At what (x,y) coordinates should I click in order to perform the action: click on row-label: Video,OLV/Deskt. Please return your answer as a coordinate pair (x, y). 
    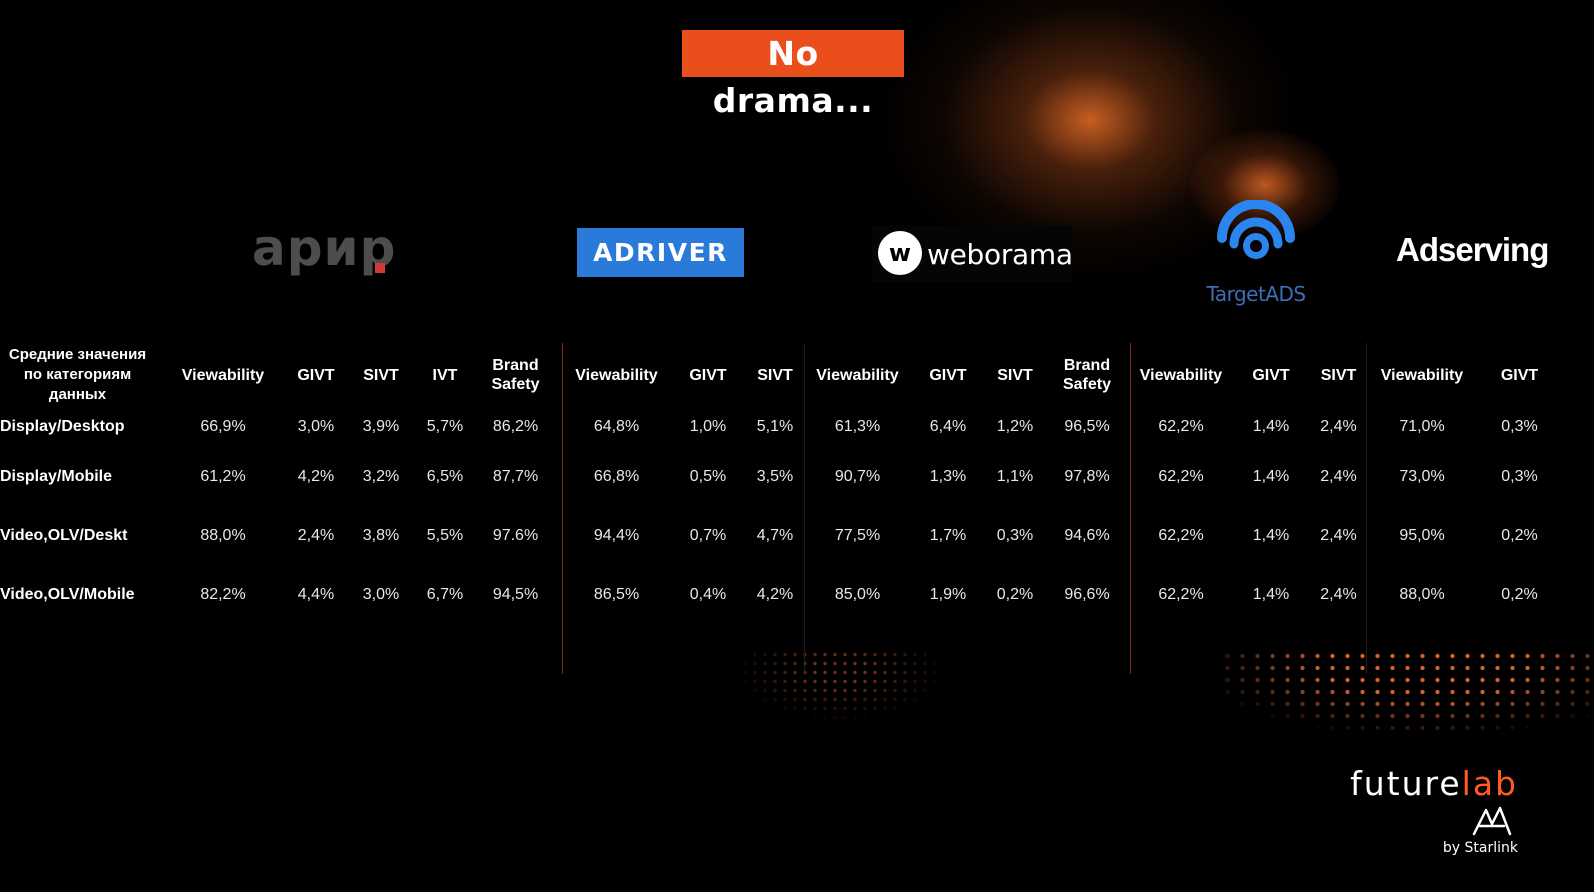
    Looking at the image, I should click on (64, 535).